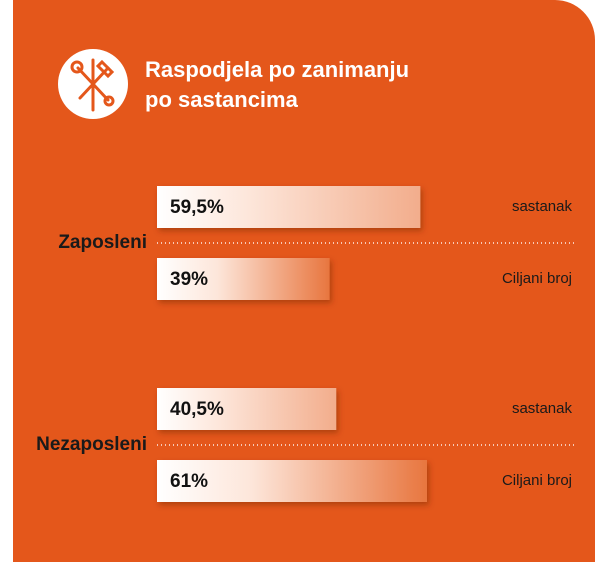 This screenshot has height=562, width=595. I want to click on icon, so click(93, 84).